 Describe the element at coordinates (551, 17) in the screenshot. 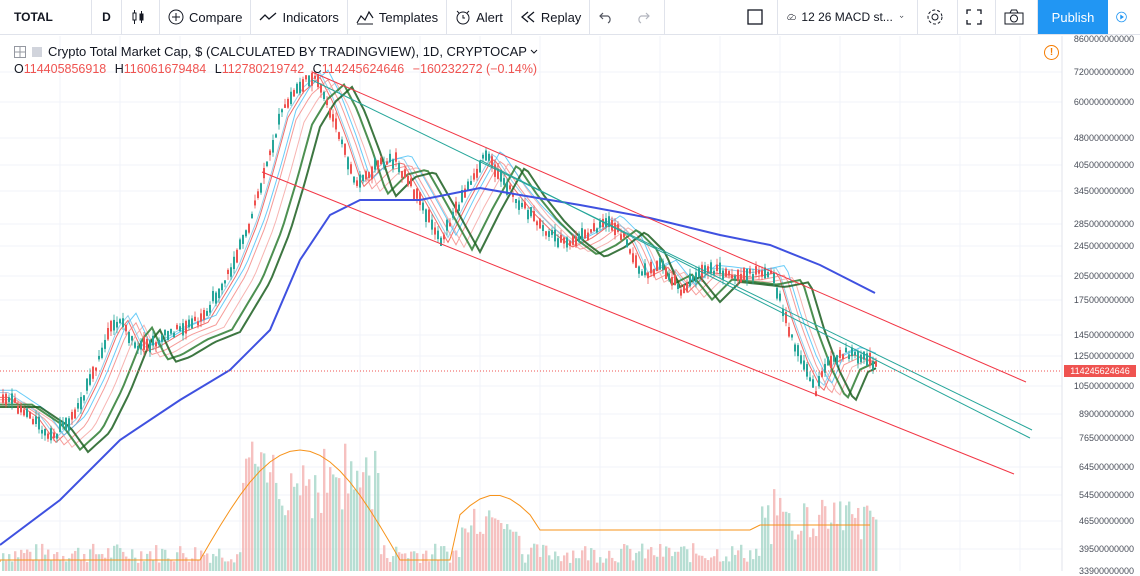

I see `replay-button: Replay` at that location.